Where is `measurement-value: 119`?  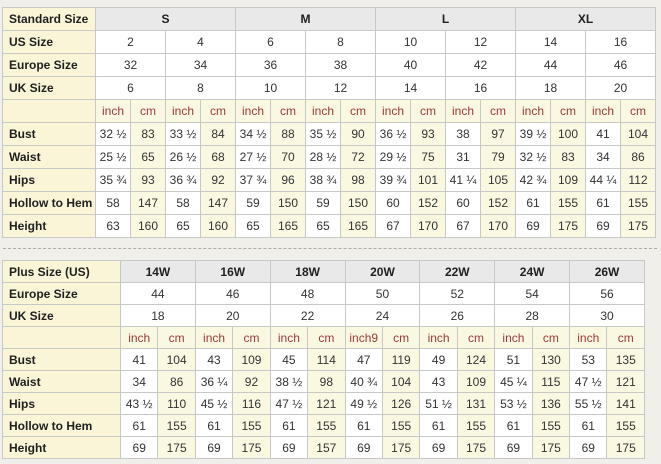 measurement-value: 119 is located at coordinates (401, 359).